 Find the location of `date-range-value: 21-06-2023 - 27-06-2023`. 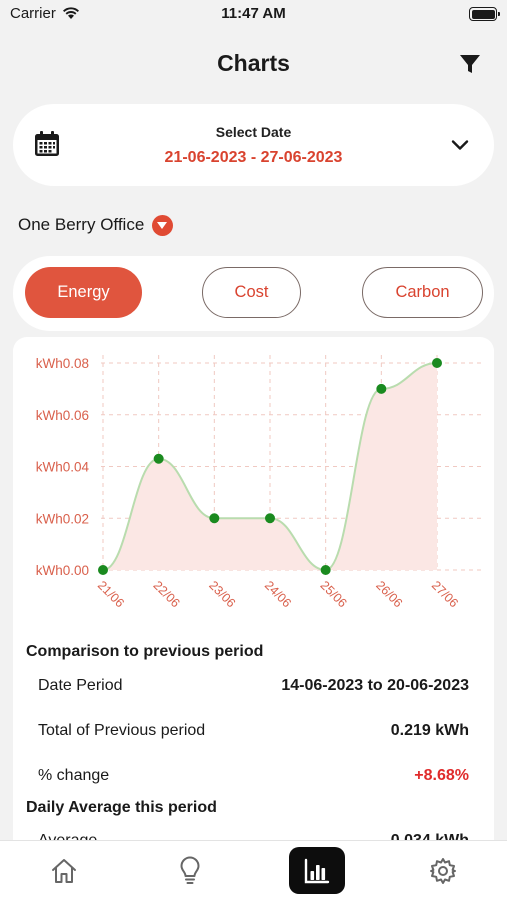

date-range-value: 21-06-2023 - 27-06-2023 is located at coordinates (253, 157).